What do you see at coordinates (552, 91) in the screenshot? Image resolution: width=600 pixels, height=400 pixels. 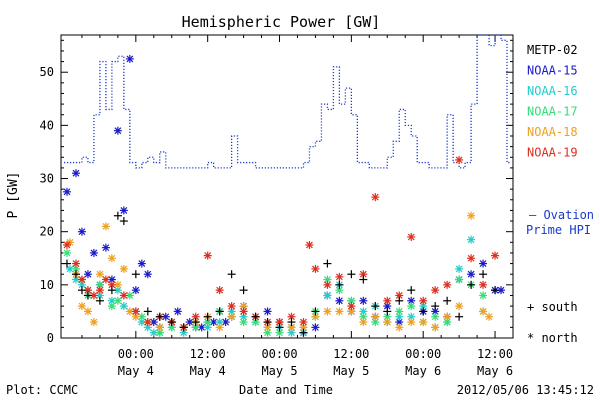 I see `legend-noaa-16: NOAA-16` at bounding box center [552, 91].